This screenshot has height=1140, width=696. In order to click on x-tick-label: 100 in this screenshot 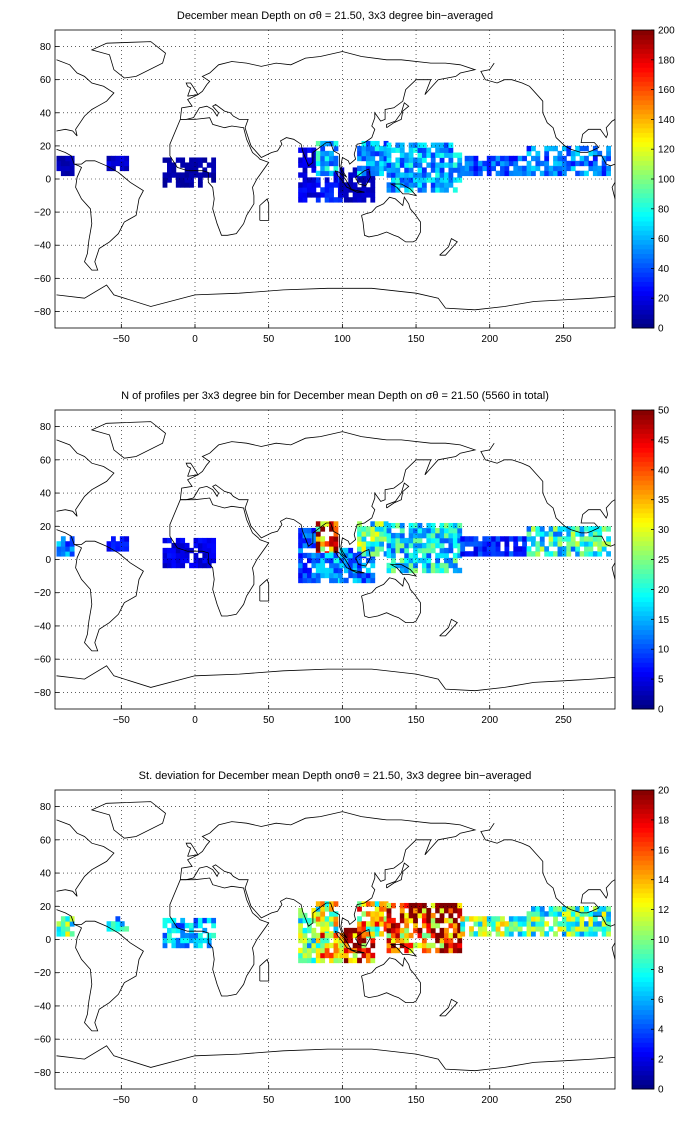, I will do `click(342, 1100)`.